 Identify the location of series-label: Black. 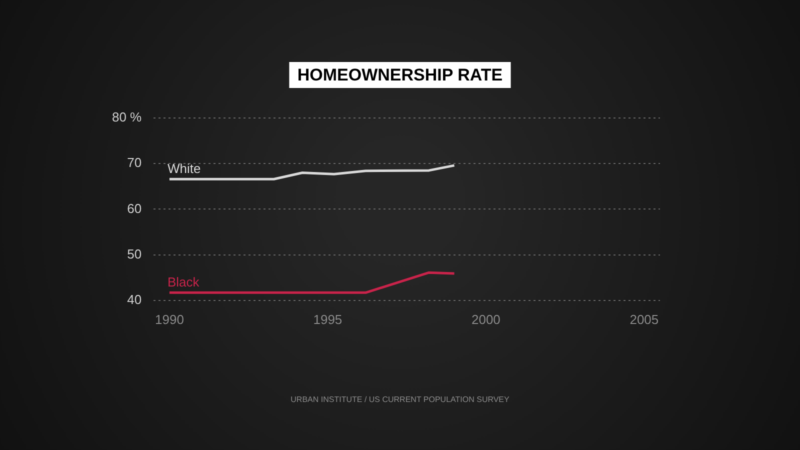
(183, 282).